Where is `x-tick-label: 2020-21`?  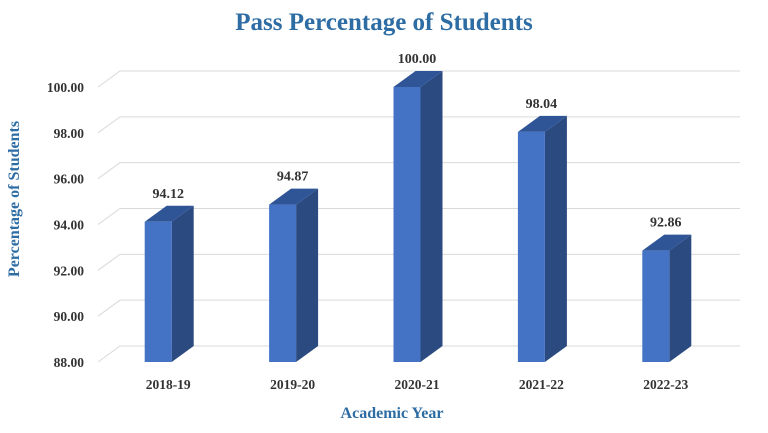 x-tick-label: 2020-21 is located at coordinates (417, 384).